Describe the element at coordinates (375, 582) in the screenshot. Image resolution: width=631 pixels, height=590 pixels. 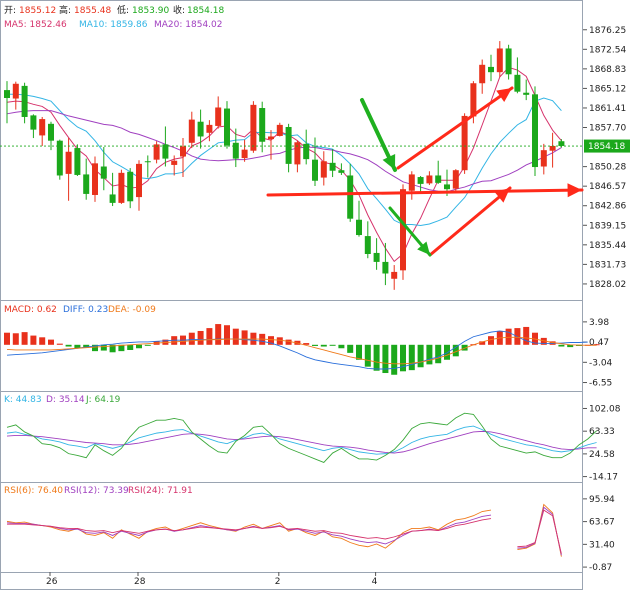
I see `date-tick-label: 4` at that location.